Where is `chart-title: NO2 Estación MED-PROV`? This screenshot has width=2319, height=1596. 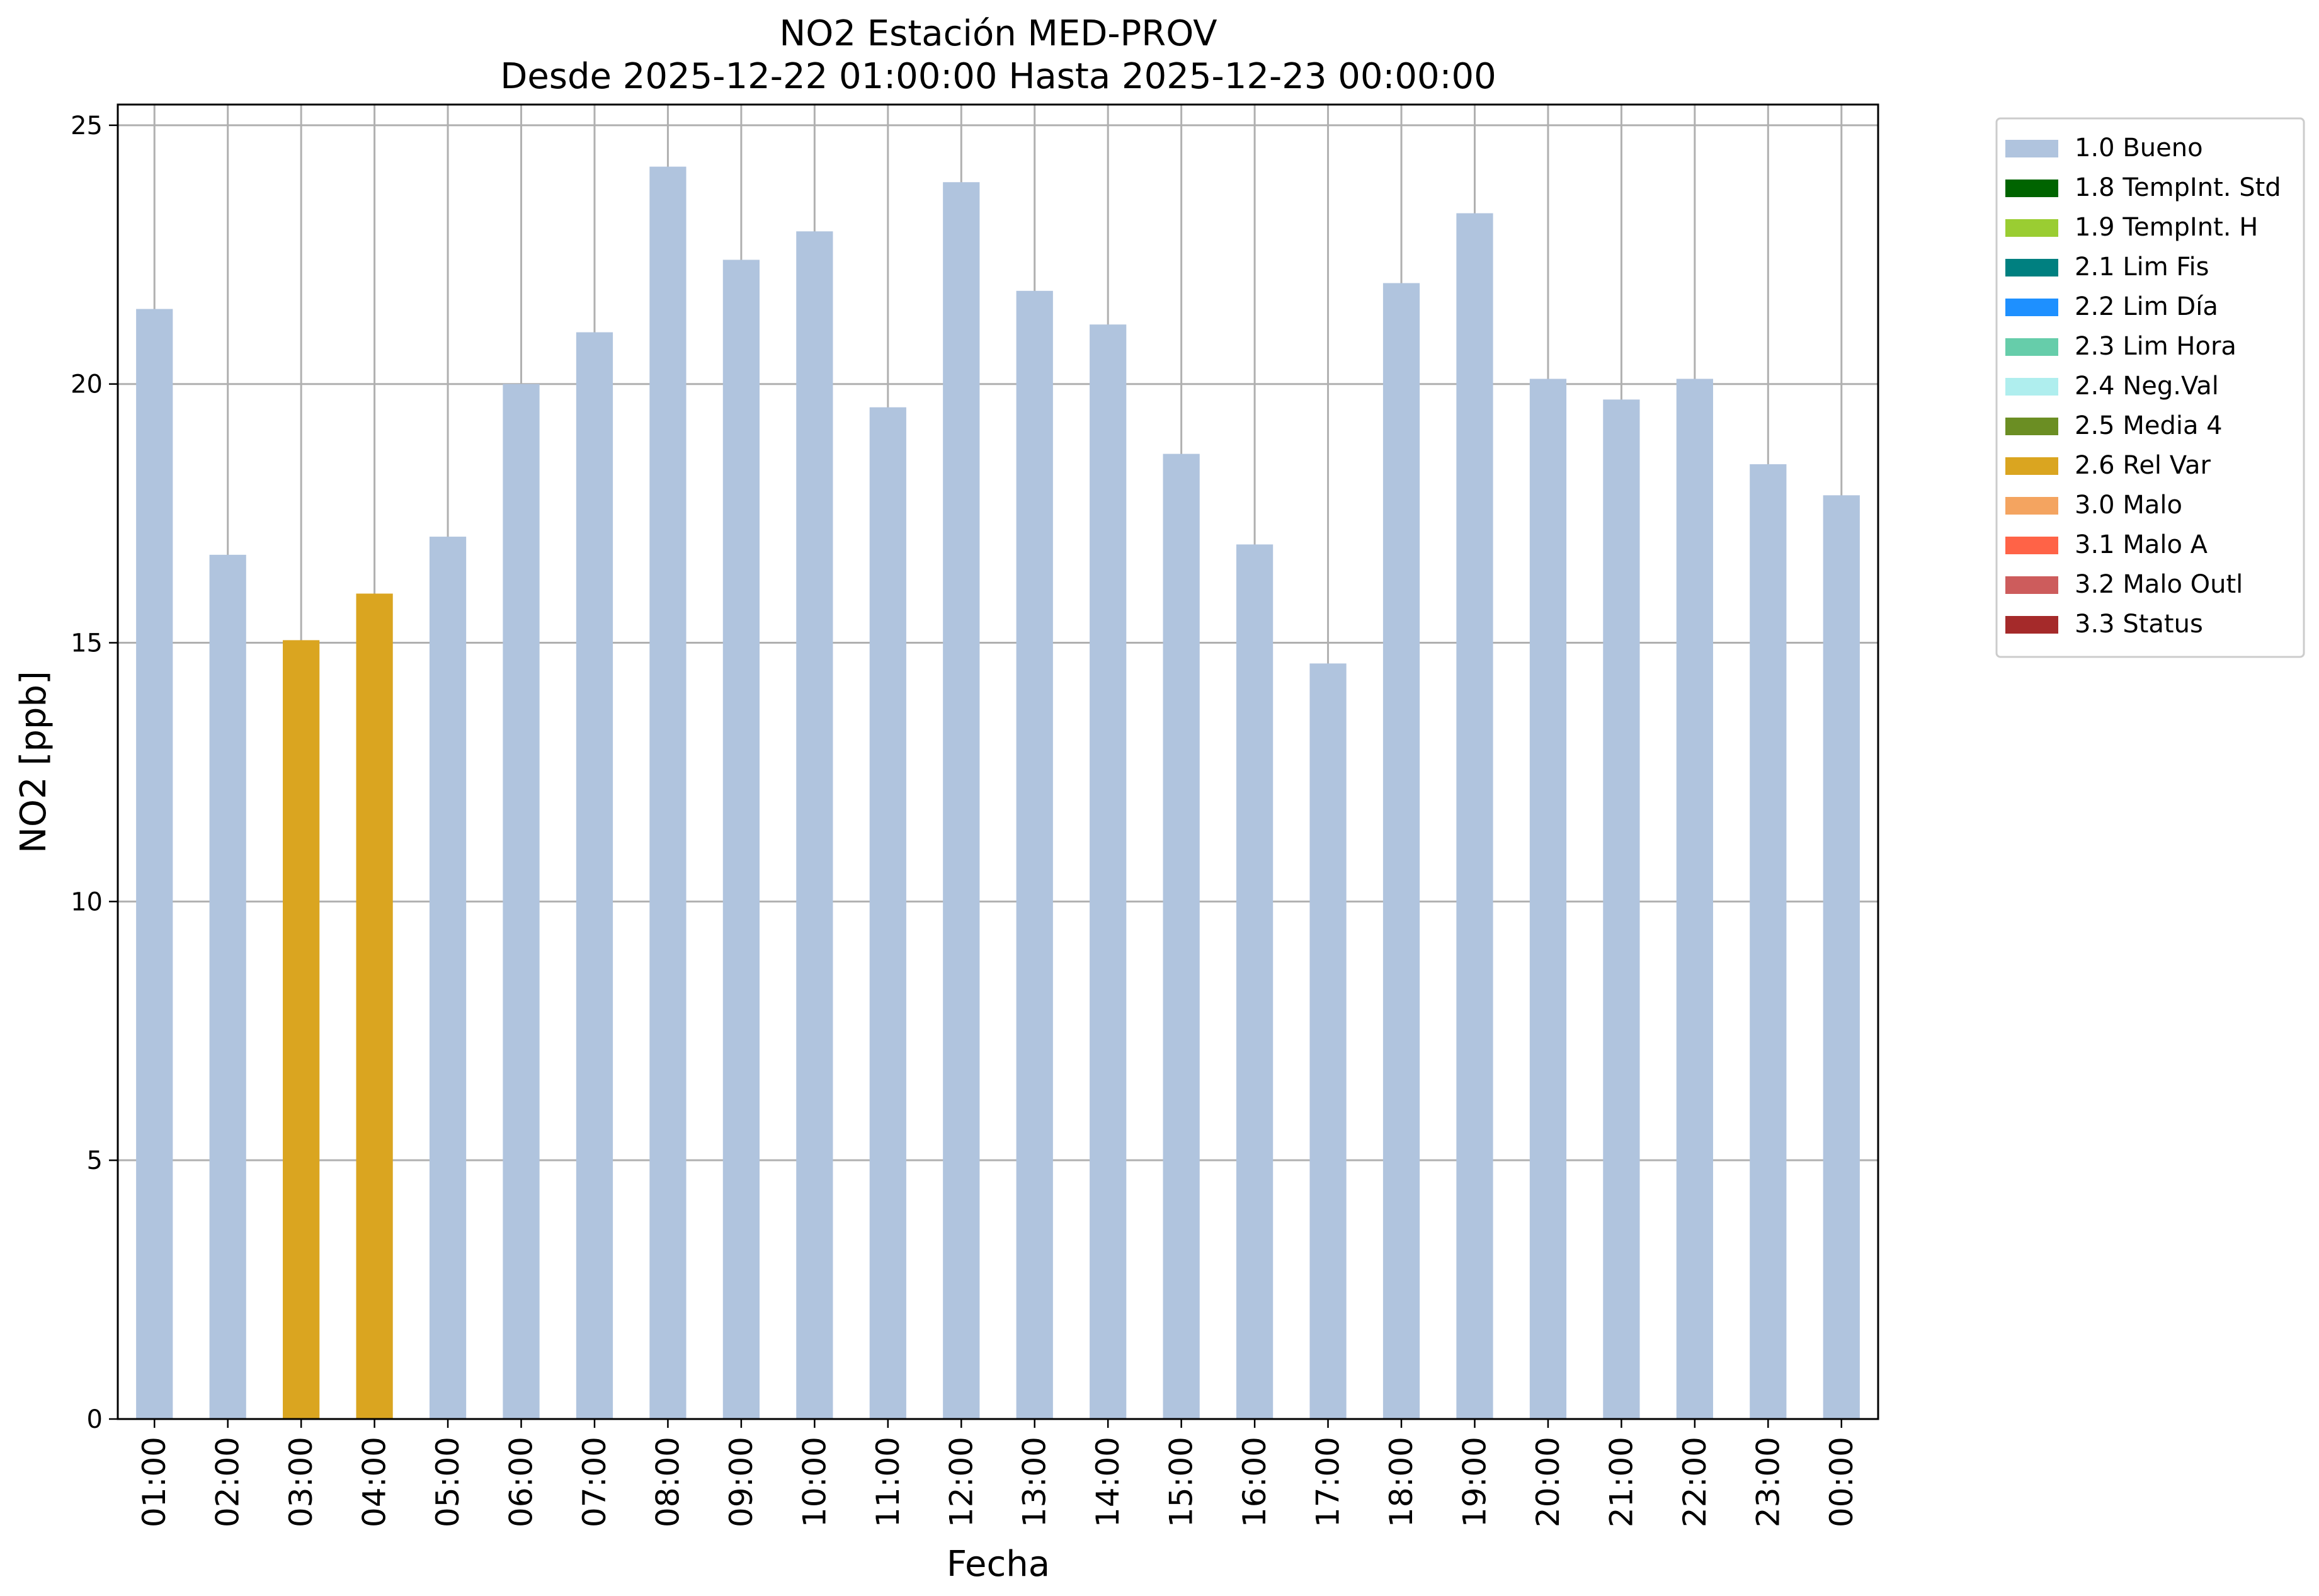
chart-title: NO2 Estación MED-PROV is located at coordinates (998, 33).